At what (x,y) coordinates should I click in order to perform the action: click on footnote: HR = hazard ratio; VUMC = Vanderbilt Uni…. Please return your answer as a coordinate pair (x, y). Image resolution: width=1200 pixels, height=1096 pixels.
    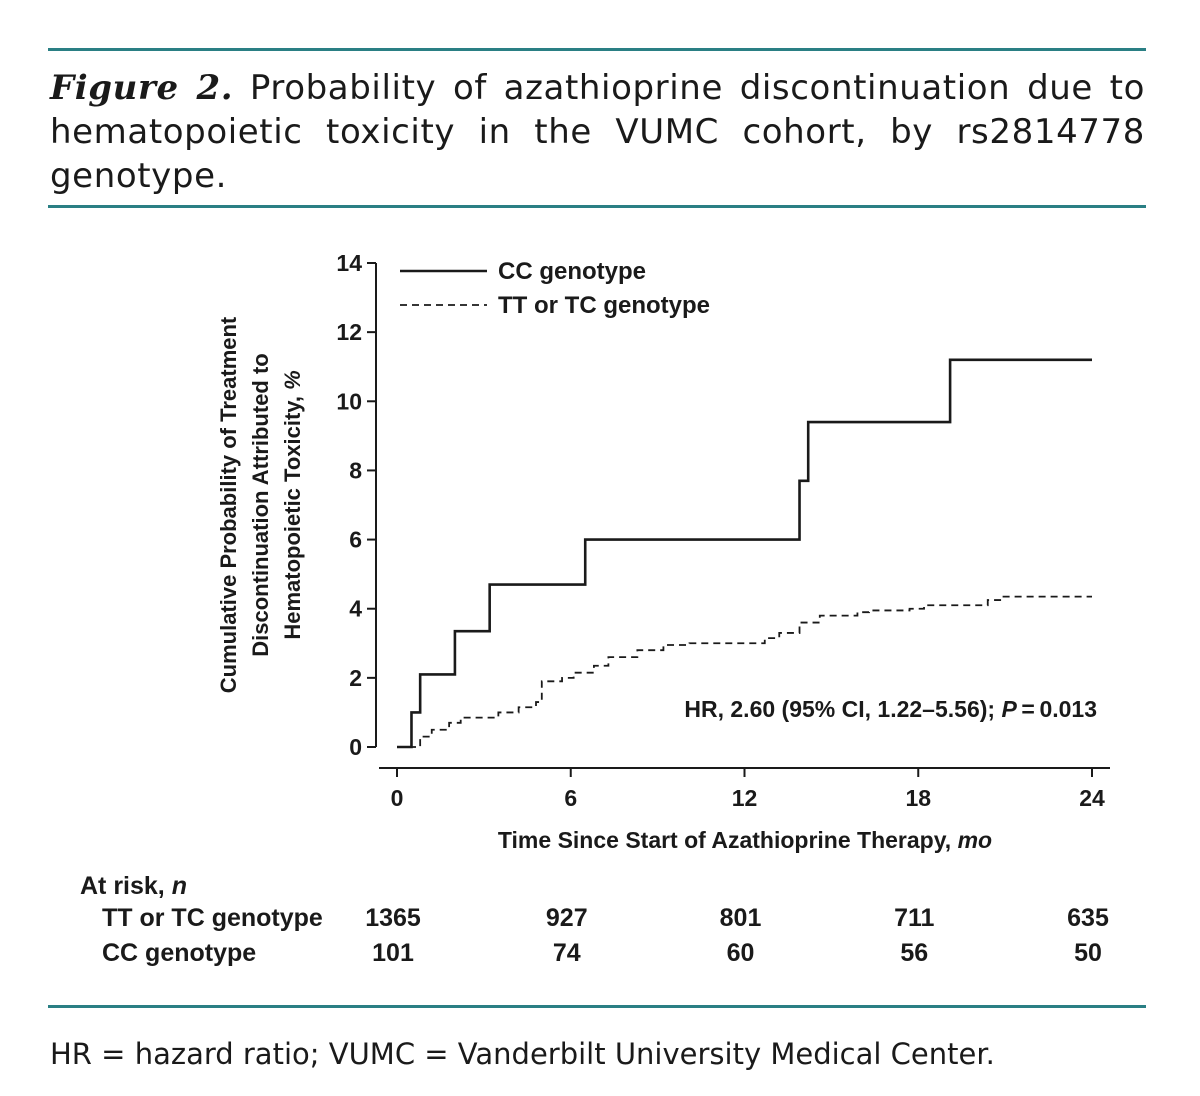
    Looking at the image, I should click on (522, 1054).